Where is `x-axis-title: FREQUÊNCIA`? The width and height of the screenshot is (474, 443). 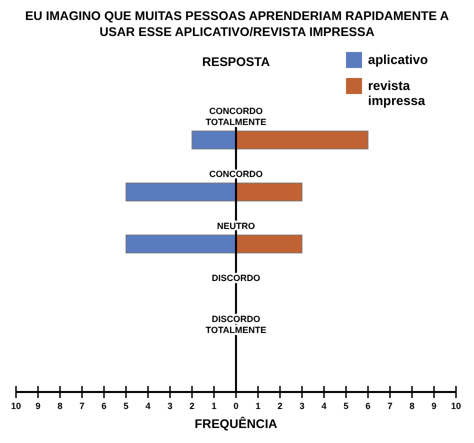
x-axis-title: FREQUÊNCIA is located at coordinates (236, 423).